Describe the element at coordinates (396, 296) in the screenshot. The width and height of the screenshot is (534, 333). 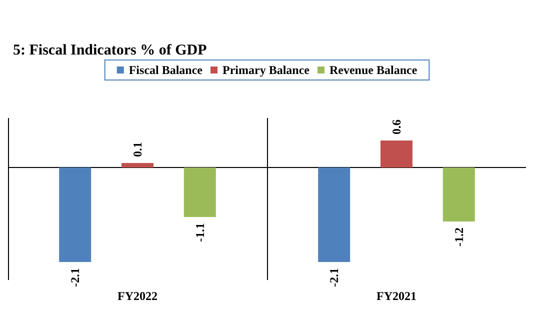
I see `x-tick-label: FY2021` at that location.